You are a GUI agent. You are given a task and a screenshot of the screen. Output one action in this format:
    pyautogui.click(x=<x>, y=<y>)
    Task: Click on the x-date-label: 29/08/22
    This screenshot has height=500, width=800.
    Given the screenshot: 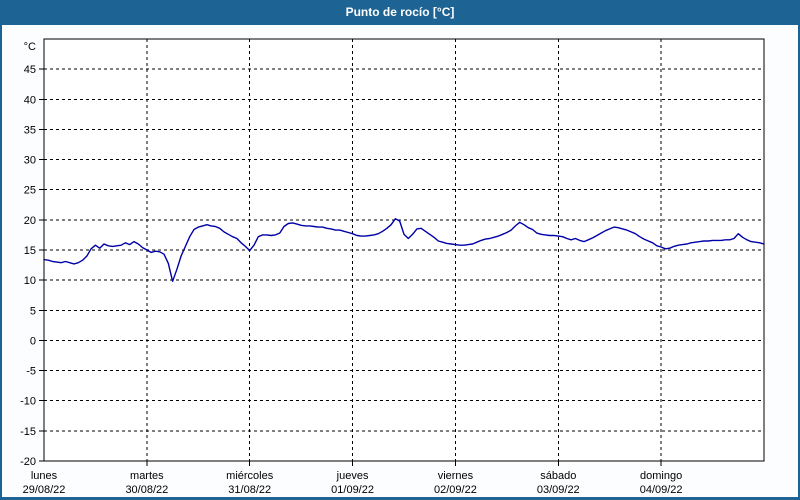 What is the action you would take?
    pyautogui.click(x=44, y=490)
    